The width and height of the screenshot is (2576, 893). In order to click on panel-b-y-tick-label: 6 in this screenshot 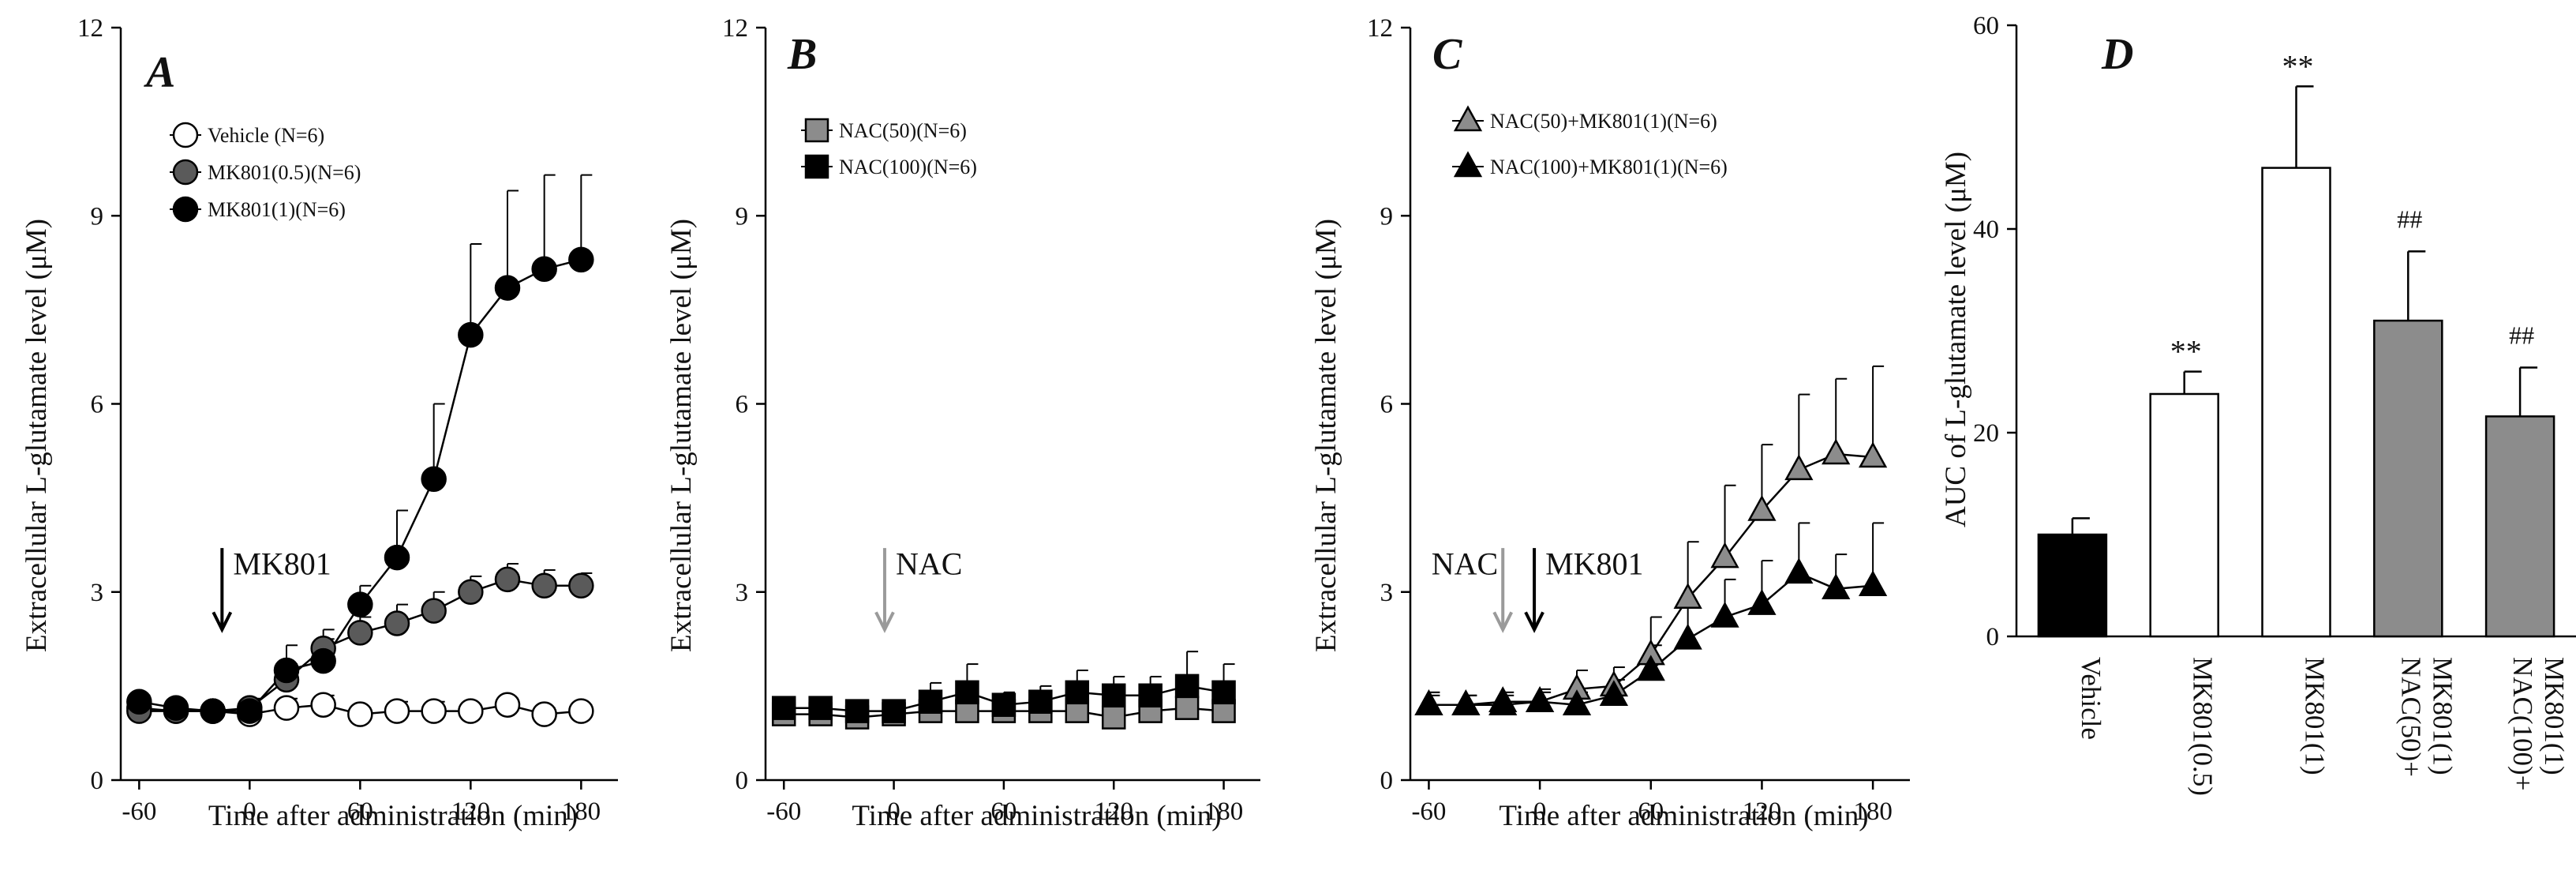, I will do `click(742, 405)`.